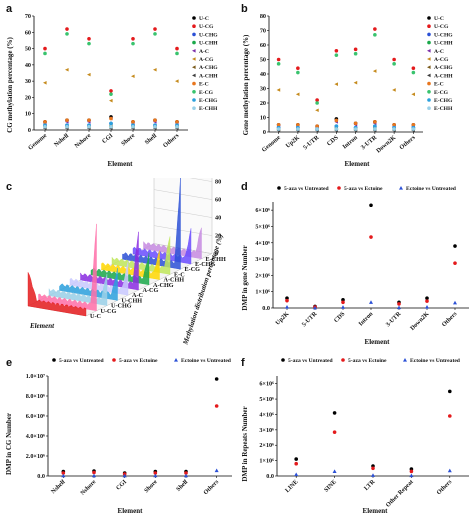  Describe the element at coordinates (183, 216) in the screenshot. I see `back-wall` at that location.